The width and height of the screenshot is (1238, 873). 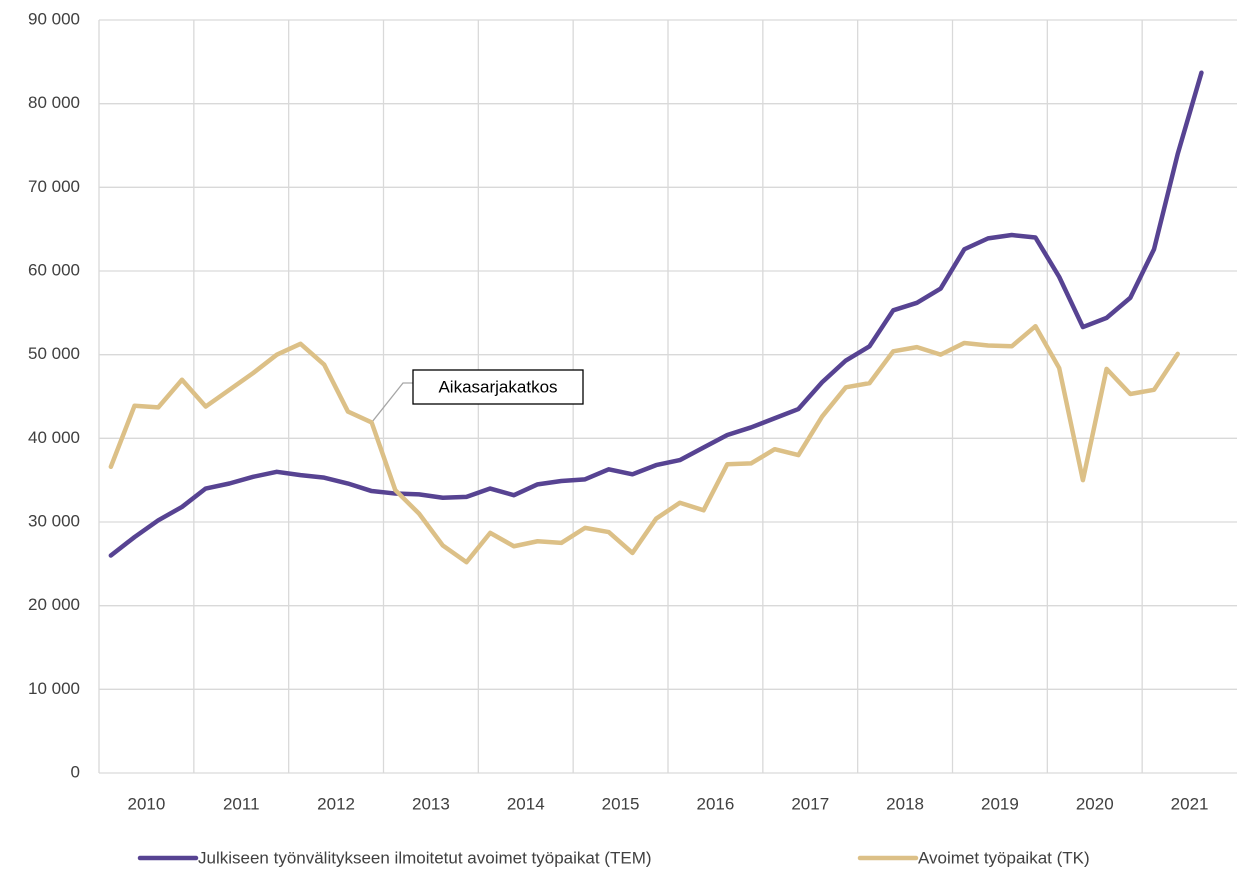 What do you see at coordinates (1095, 803) in the screenshot?
I see `x-tick-label: 2020` at bounding box center [1095, 803].